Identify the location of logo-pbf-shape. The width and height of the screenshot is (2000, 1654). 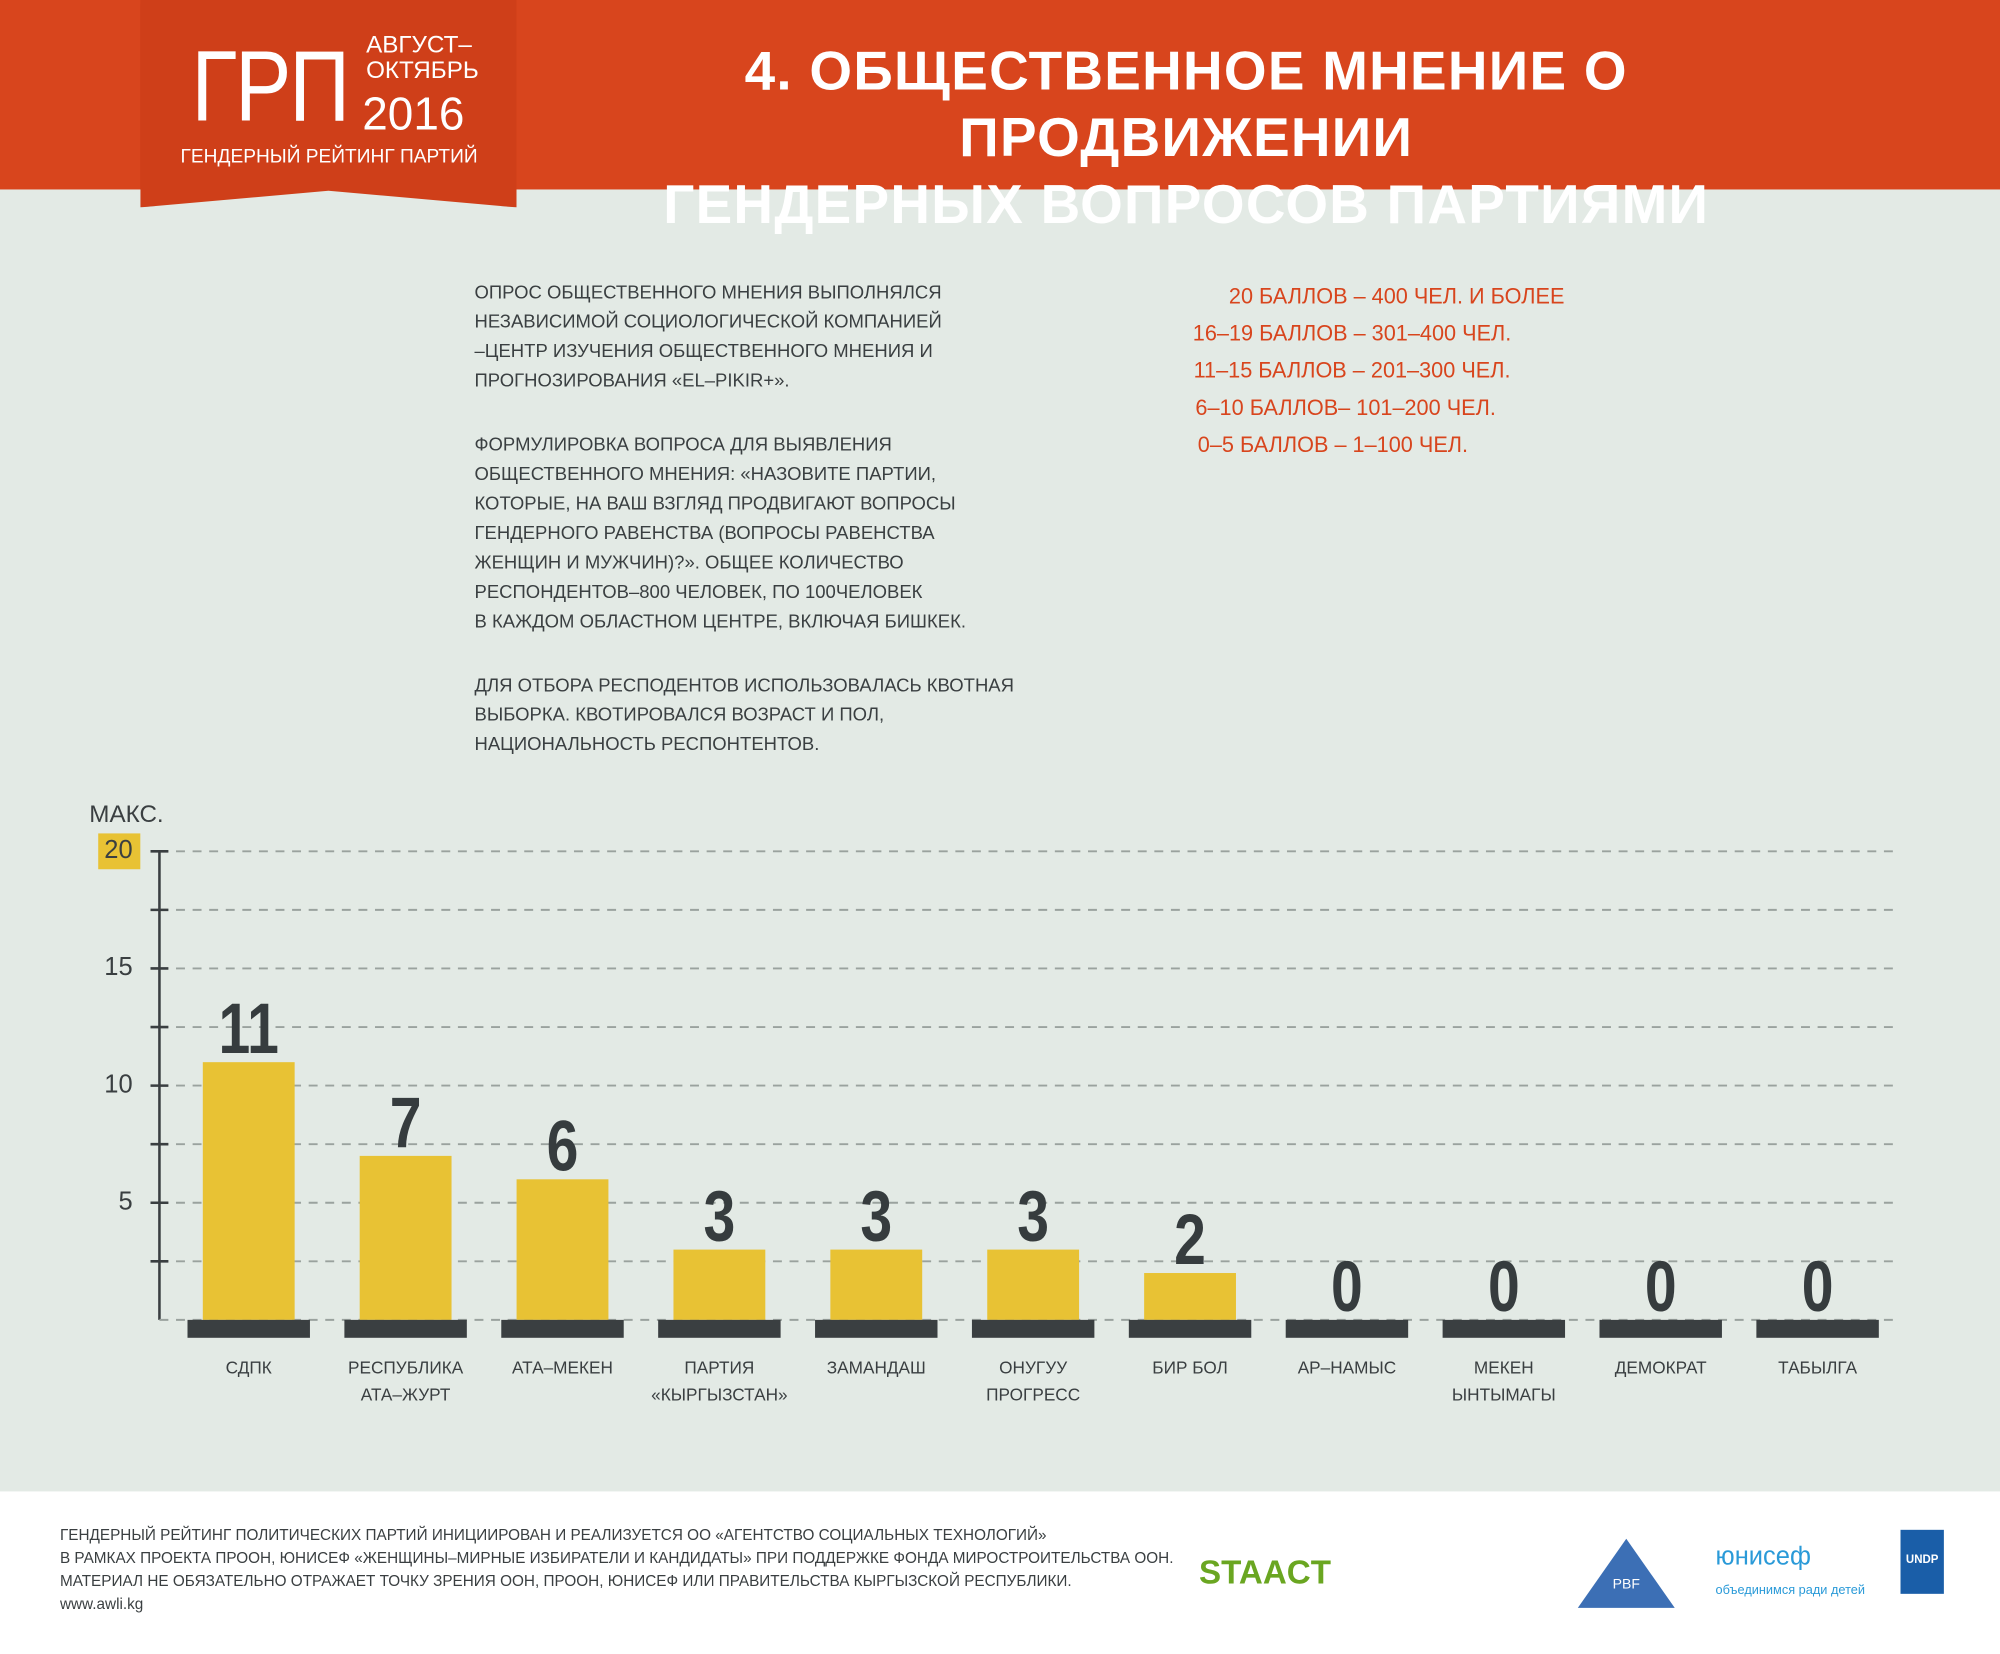
(1626, 1573).